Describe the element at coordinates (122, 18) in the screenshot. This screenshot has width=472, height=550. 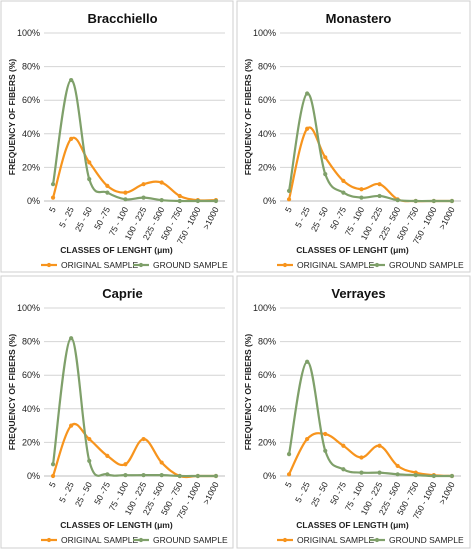
I see `chart-title: Bracchiello` at that location.